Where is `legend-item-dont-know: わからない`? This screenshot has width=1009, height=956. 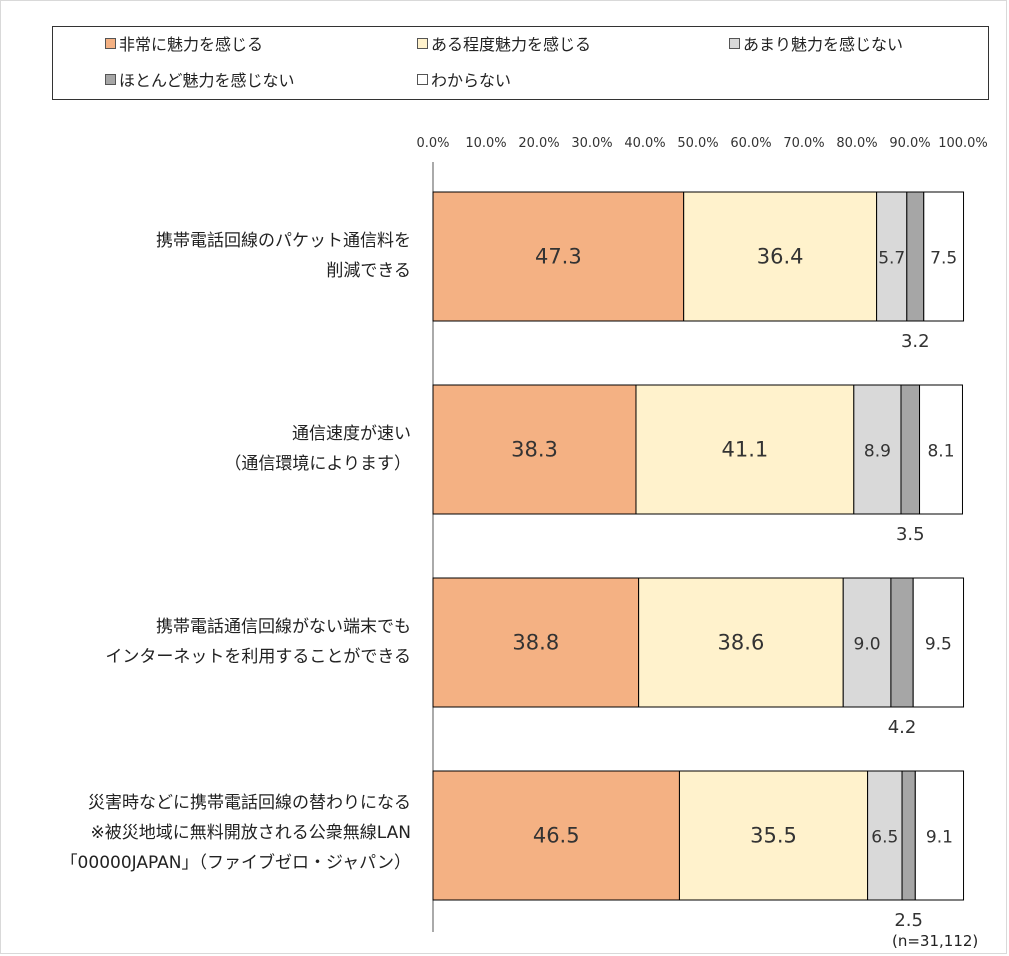 legend-item-dont-know: わからない is located at coordinates (464, 81).